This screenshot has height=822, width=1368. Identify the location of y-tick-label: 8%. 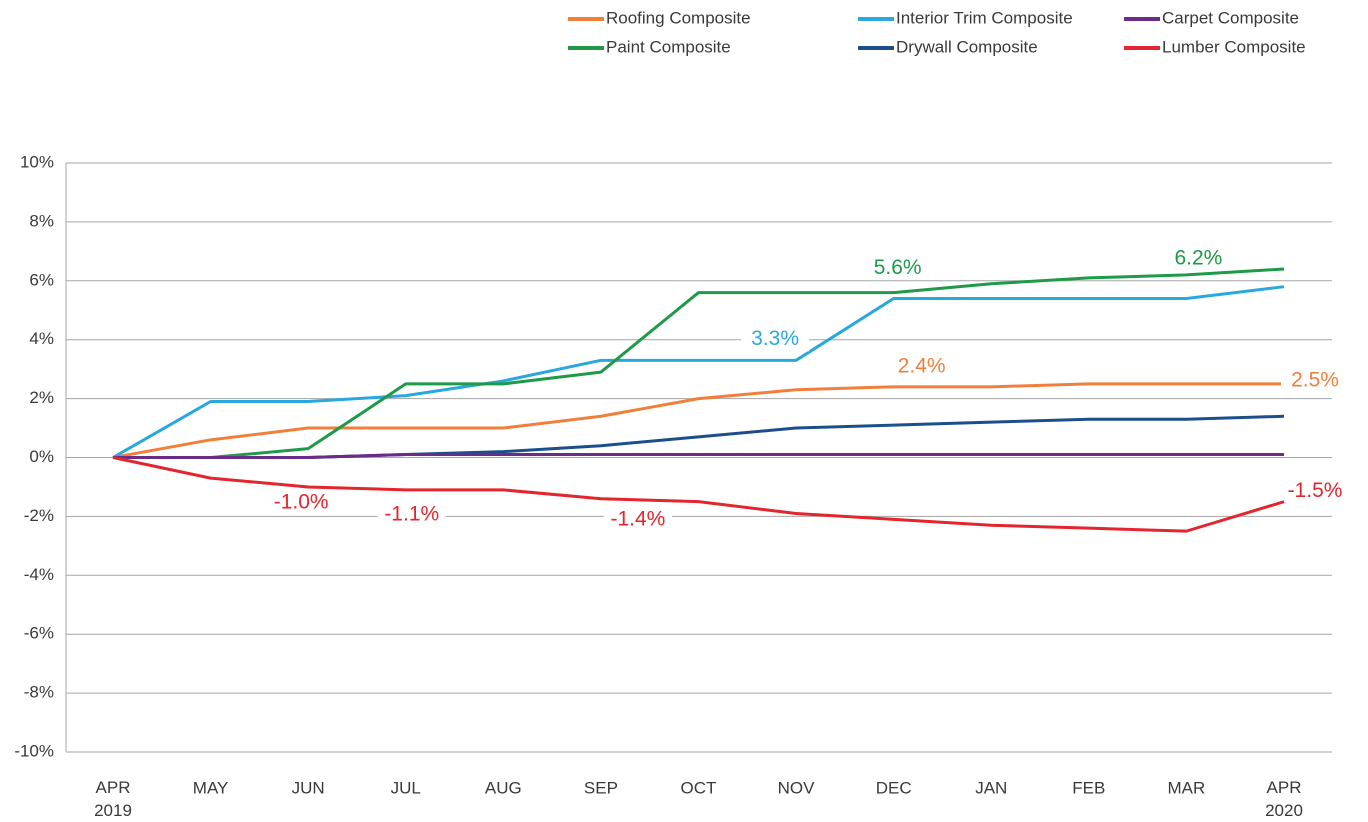
(41, 220).